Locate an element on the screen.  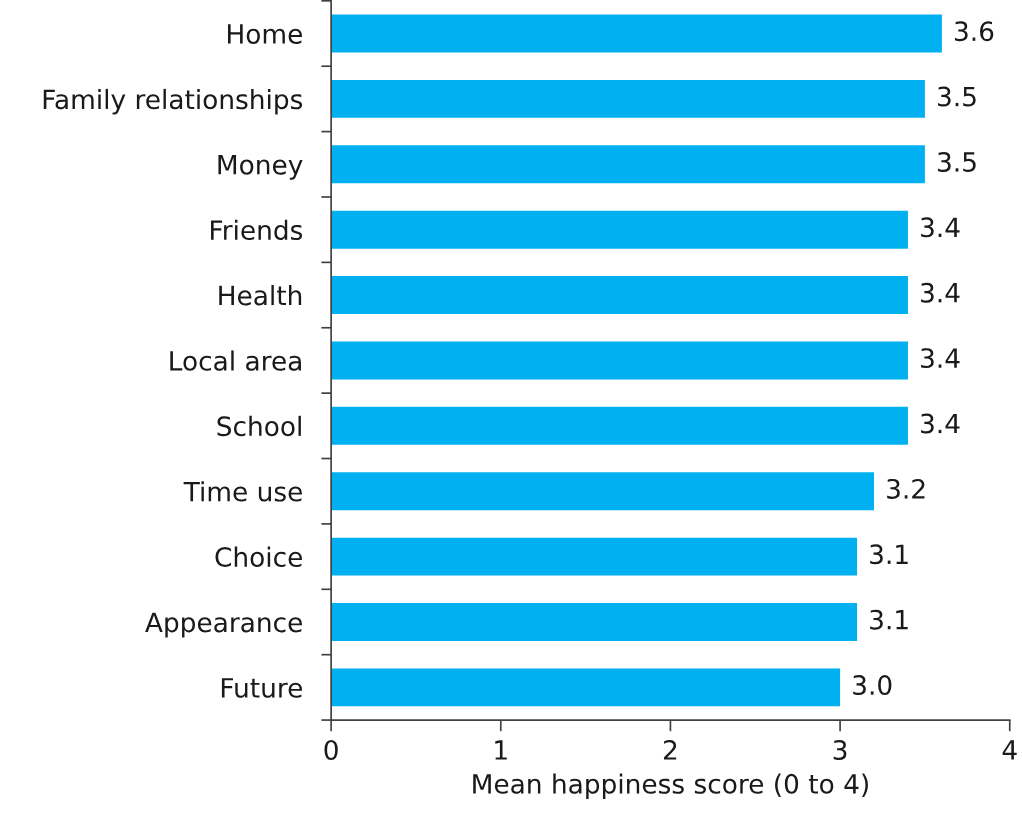
y-tick-label: Family relationships is located at coordinates (173, 101).